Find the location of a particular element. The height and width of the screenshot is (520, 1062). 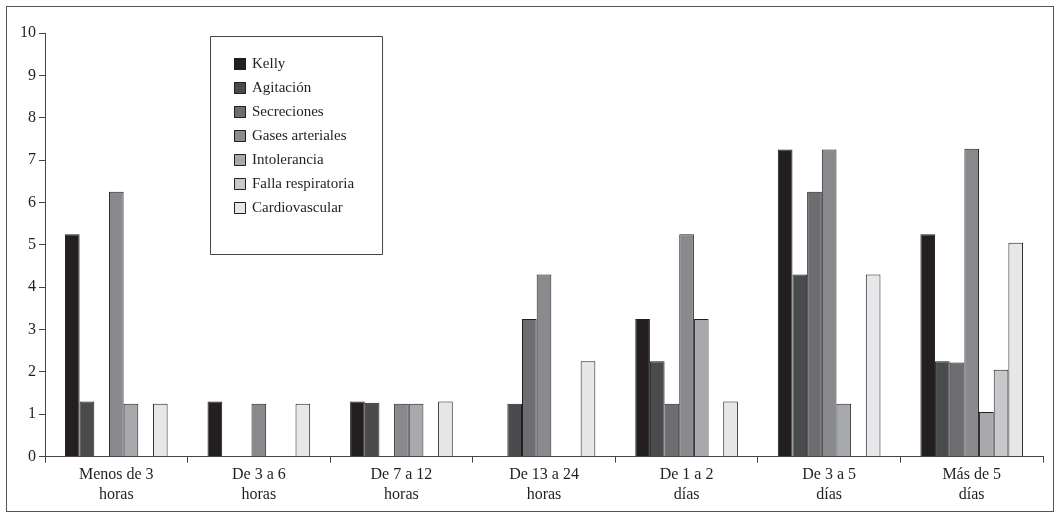

x-tick-label: De 7 a 12 horas is located at coordinates (401, 483).